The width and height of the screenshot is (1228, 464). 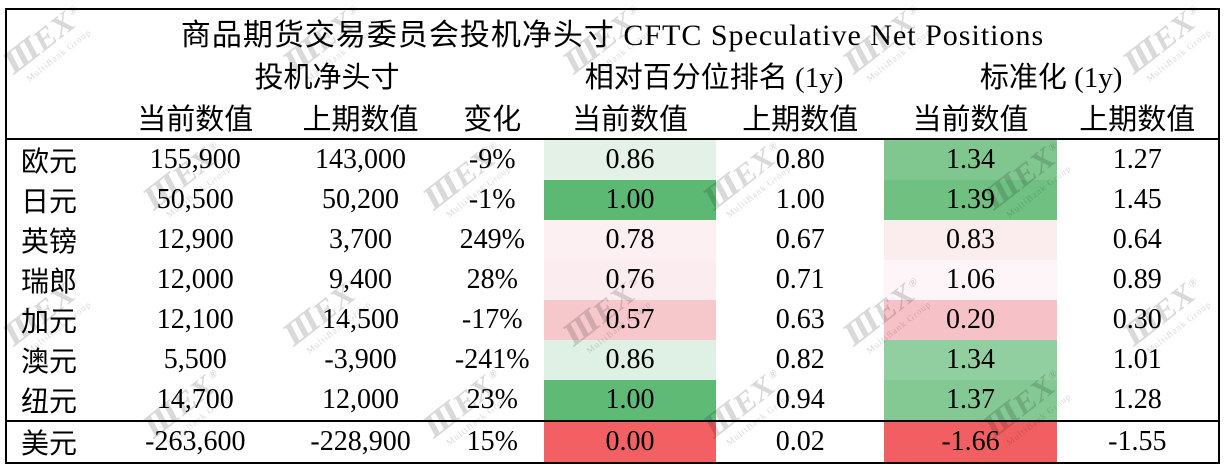 I want to click on std-previous-cell: -1.55, so click(x=1137, y=441).